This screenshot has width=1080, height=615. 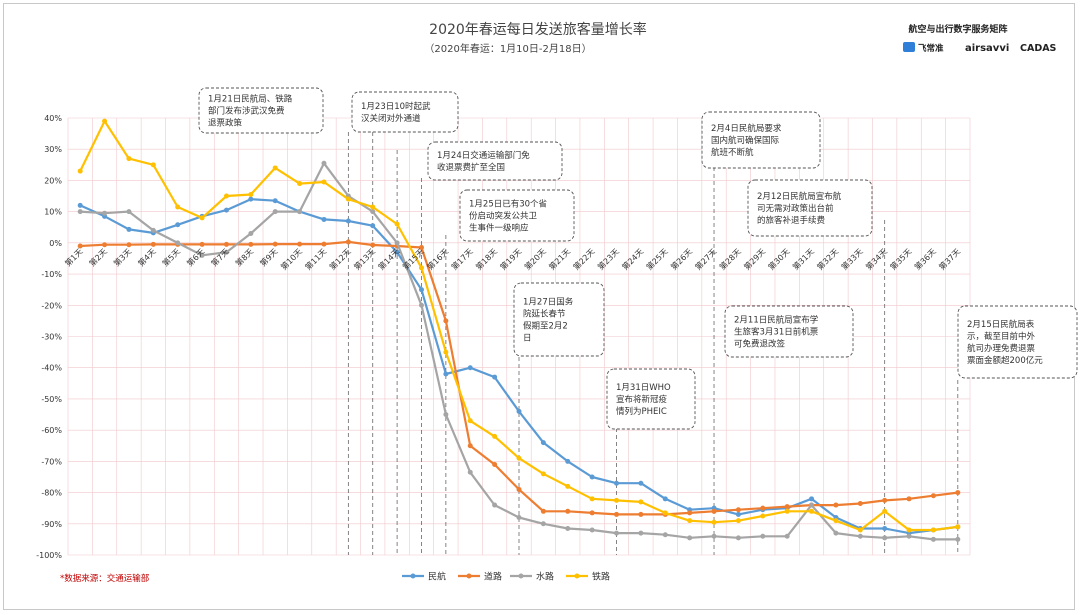 I want to click on legend-label: 道路, so click(x=493, y=577).